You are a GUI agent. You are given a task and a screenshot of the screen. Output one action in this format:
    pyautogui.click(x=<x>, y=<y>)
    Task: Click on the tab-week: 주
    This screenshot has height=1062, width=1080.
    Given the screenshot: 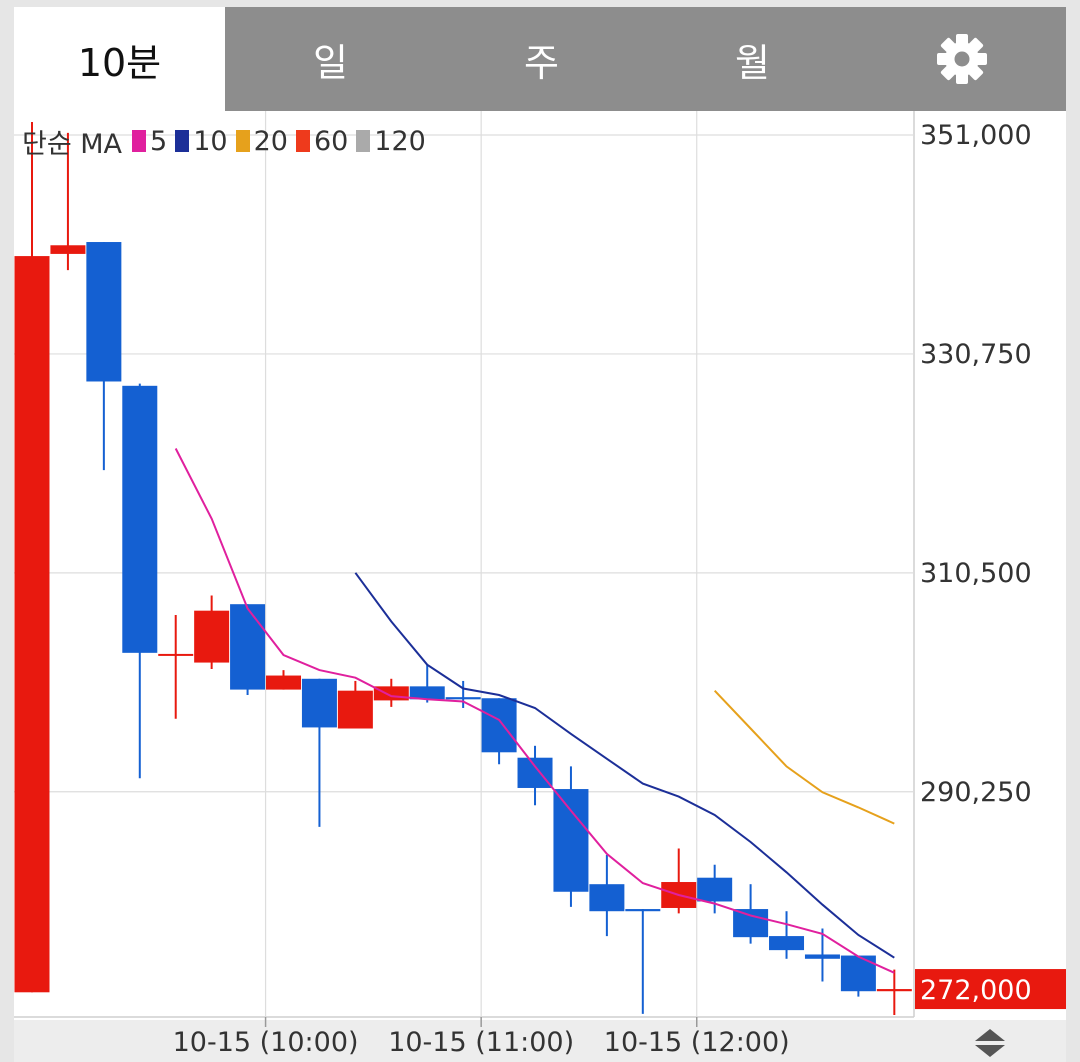 What is the action you would take?
    pyautogui.click(x=541, y=62)
    